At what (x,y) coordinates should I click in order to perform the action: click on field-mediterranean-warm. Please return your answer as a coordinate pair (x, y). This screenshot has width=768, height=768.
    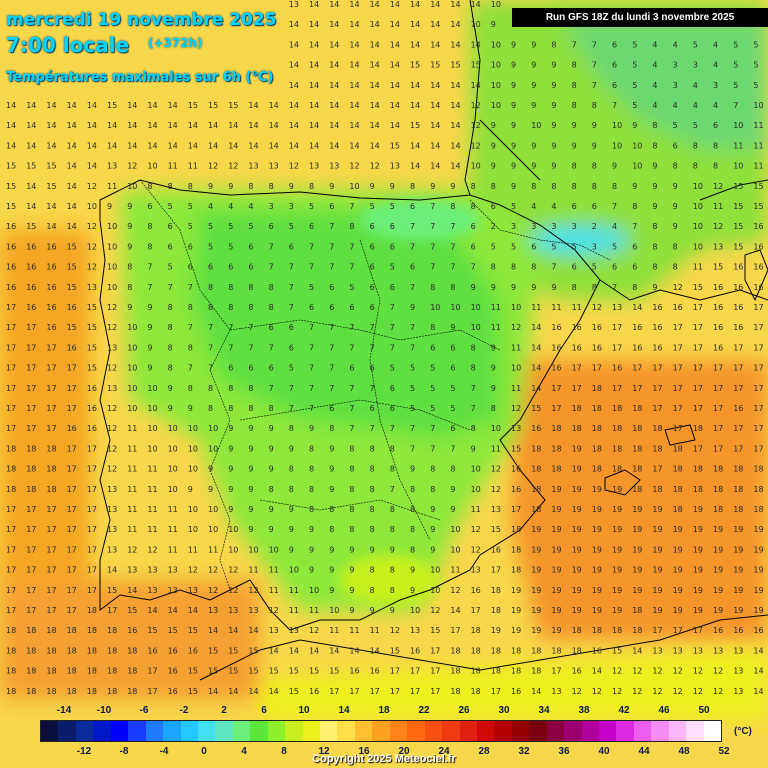
    Looking at the image, I should click on (639, 500).